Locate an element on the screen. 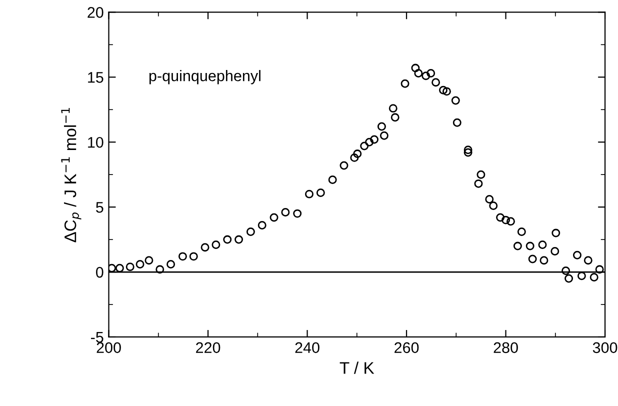 The height and width of the screenshot is (406, 618). y-tick-label: 5 is located at coordinates (100, 207).